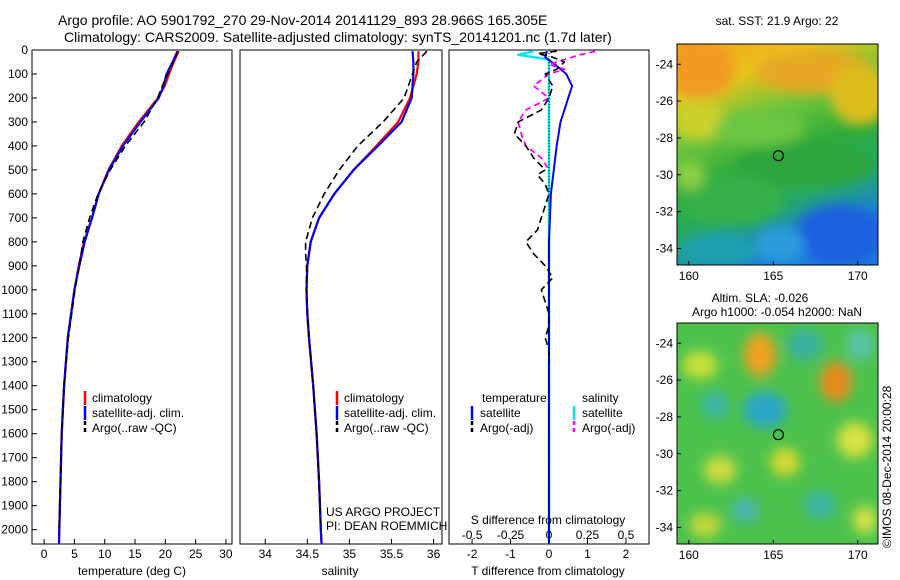  What do you see at coordinates (510, 554) in the screenshot?
I see `t-difference-x-tick-label: -1` at bounding box center [510, 554].